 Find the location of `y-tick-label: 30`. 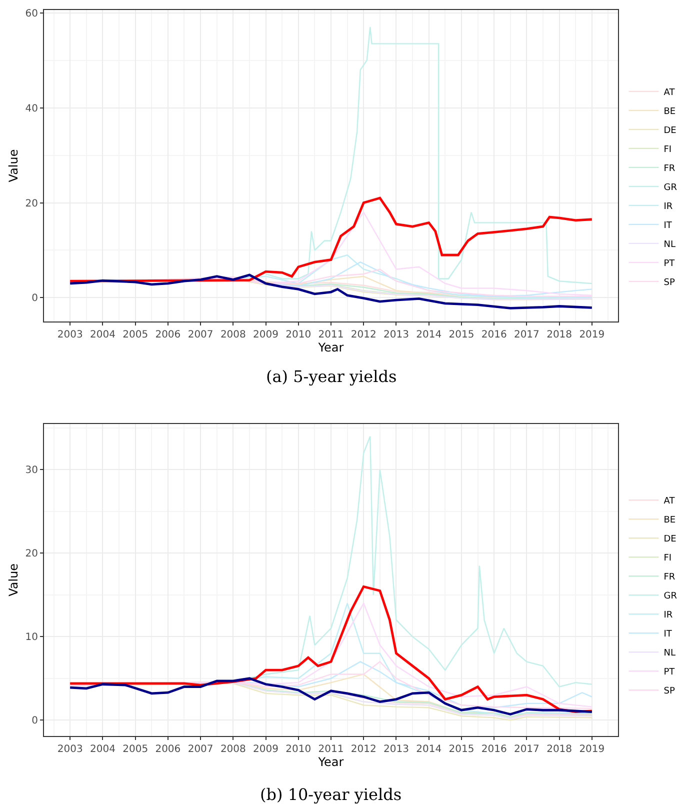

y-tick-label: 30 is located at coordinates (31, 470).